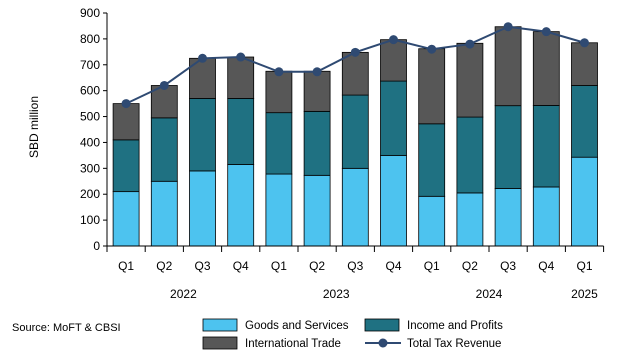 This screenshot has height=356, width=624. What do you see at coordinates (584, 294) in the screenshot?
I see `year-label: 2025` at bounding box center [584, 294].